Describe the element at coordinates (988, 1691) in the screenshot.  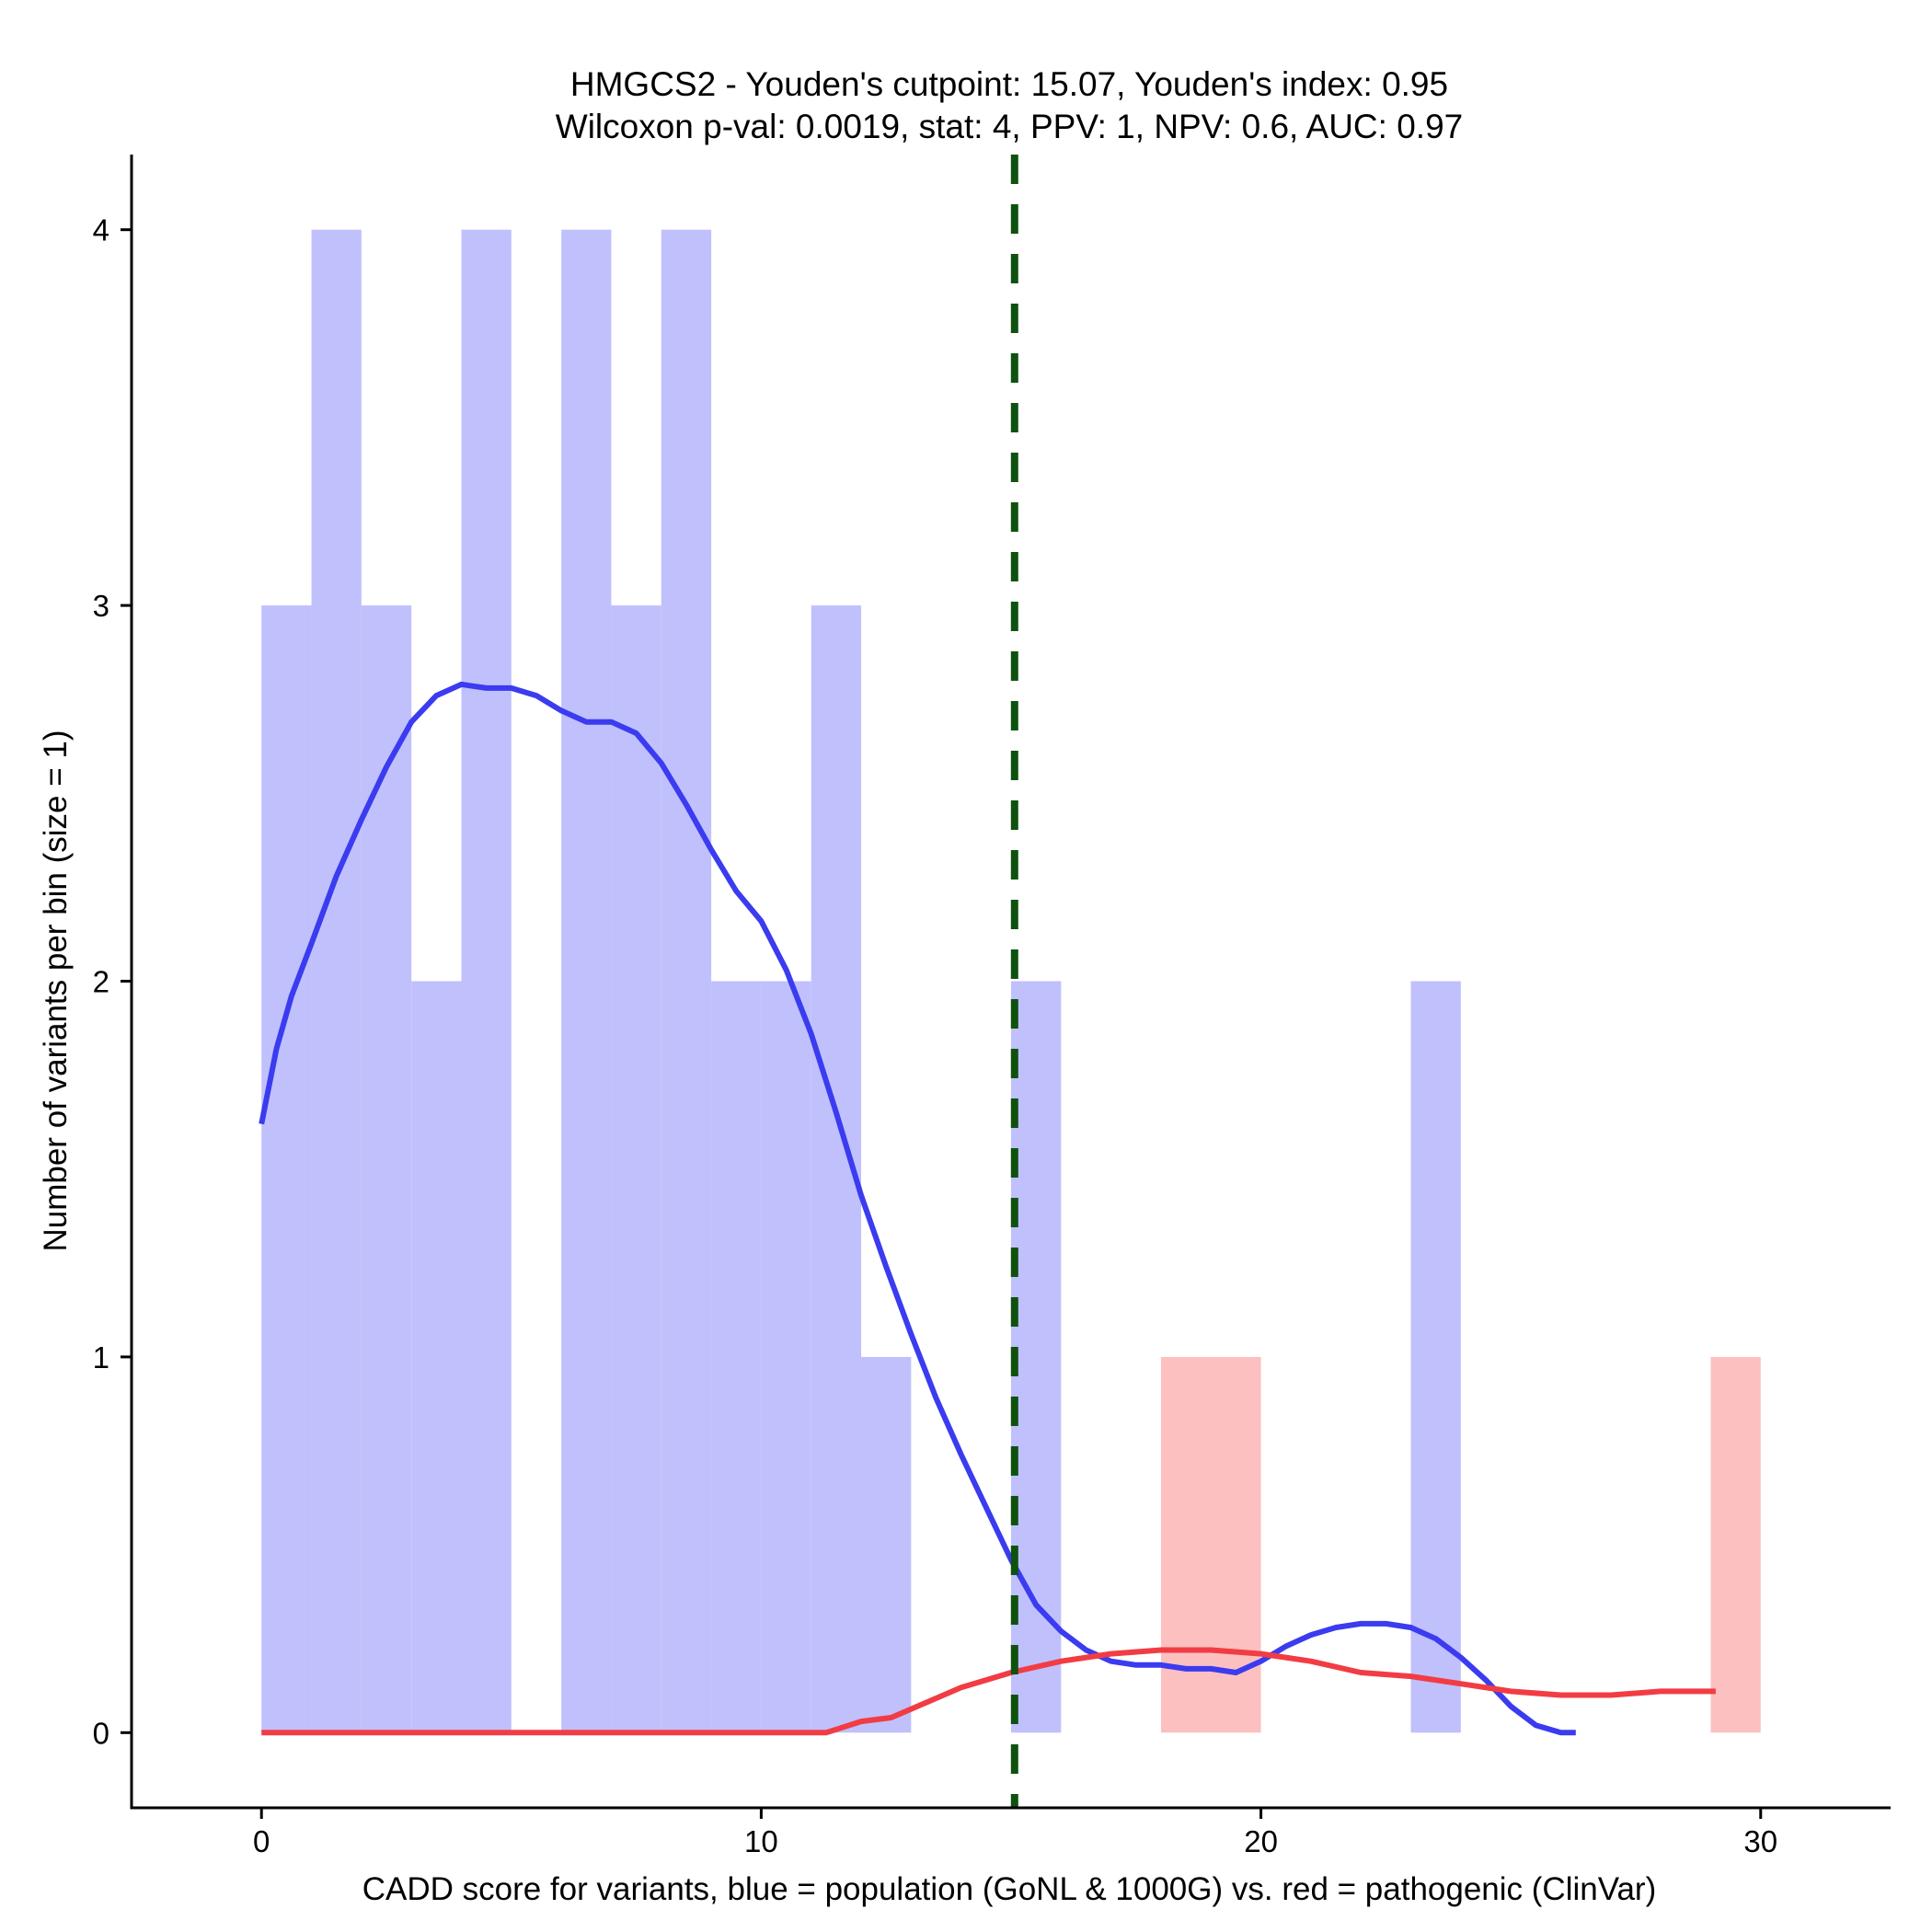
I see `pathogenic-density-line` at that location.